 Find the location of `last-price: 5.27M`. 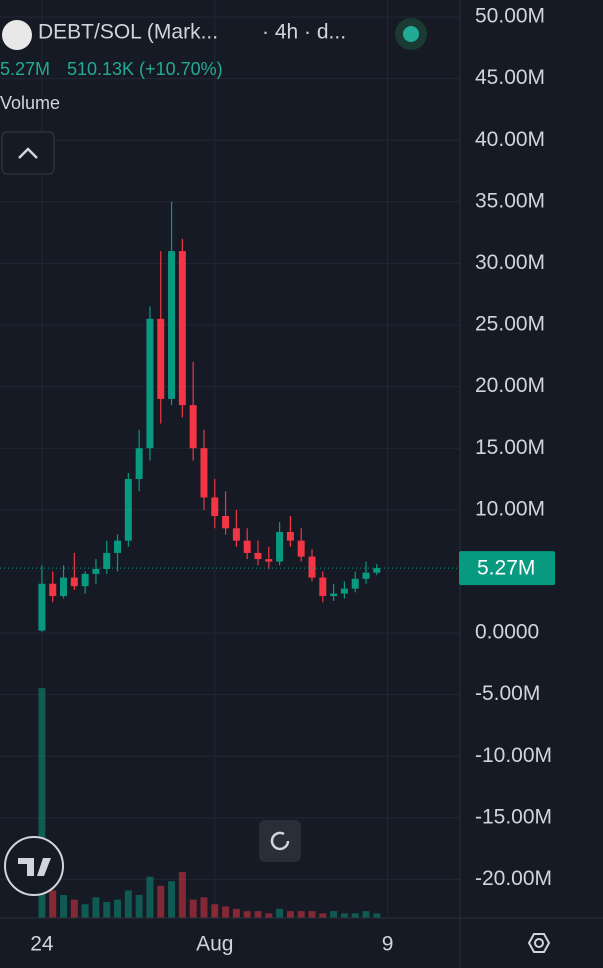

last-price: 5.27M is located at coordinates (25, 69).